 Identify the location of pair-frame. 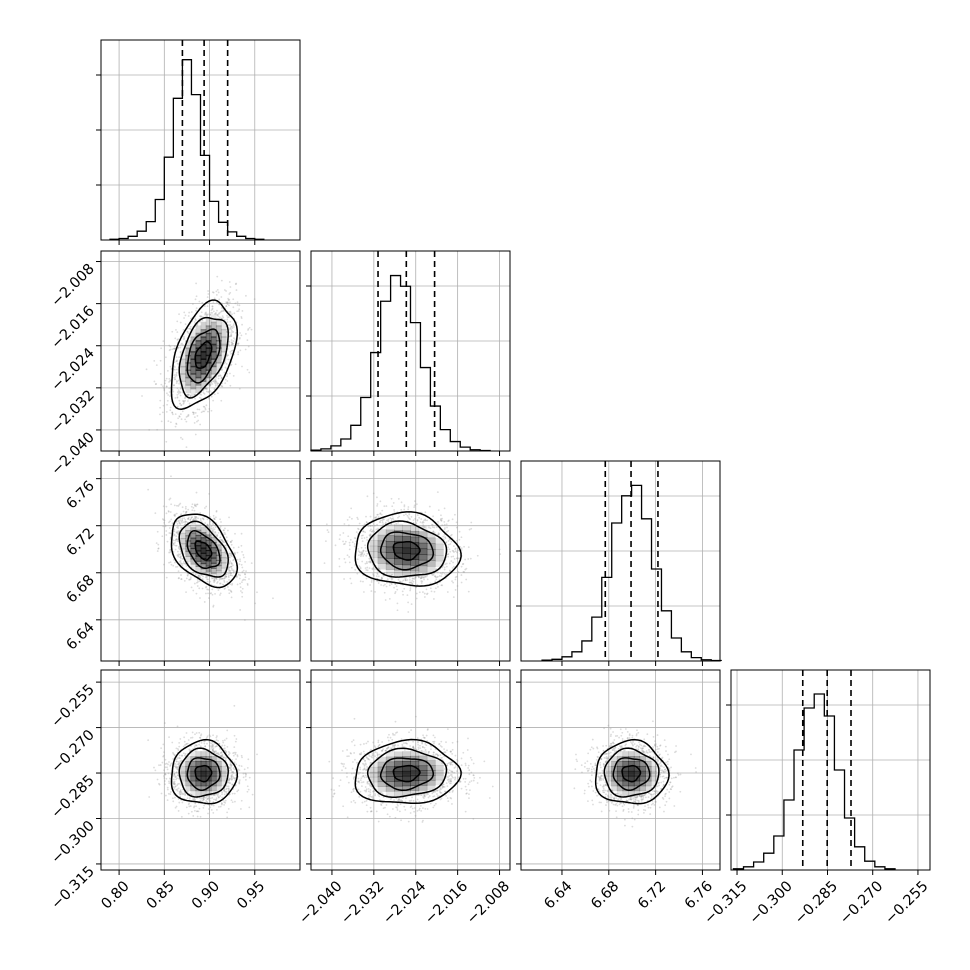
(620, 770).